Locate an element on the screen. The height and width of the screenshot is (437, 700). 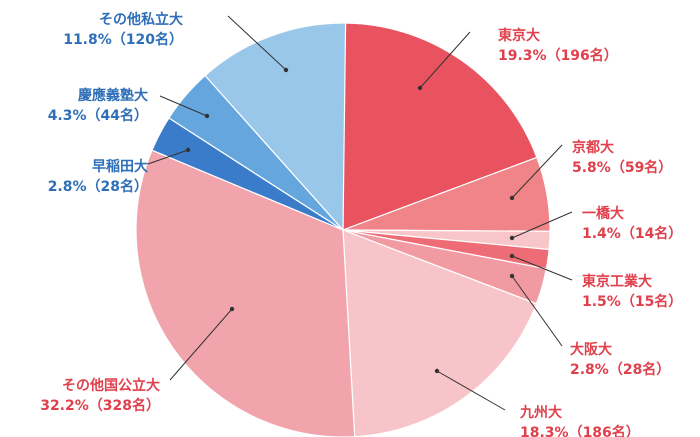
slice-value-label: 5.8%（59名） is located at coordinates (622, 167).